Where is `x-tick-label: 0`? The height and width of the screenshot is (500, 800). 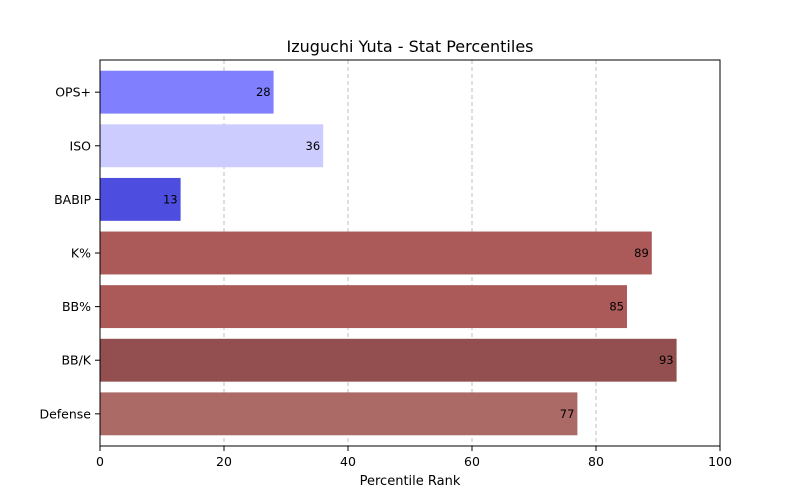
x-tick-label: 0 is located at coordinates (100, 461).